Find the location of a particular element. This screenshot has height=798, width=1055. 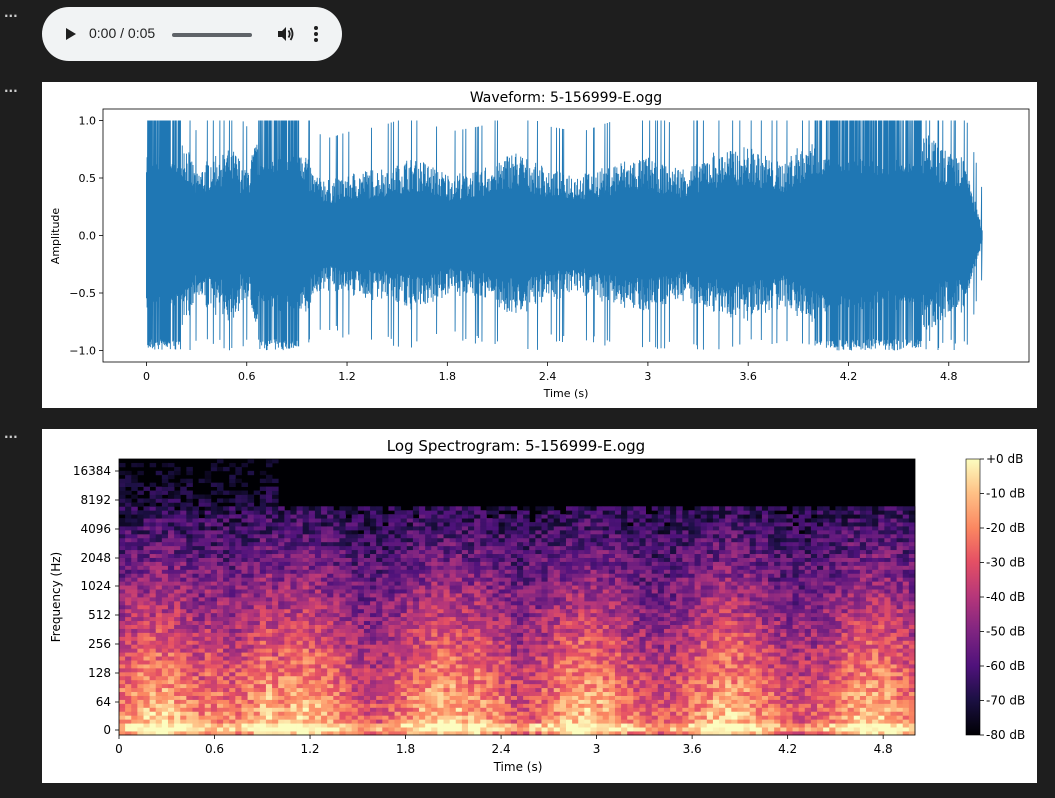

play-icon is located at coordinates (70, 34).